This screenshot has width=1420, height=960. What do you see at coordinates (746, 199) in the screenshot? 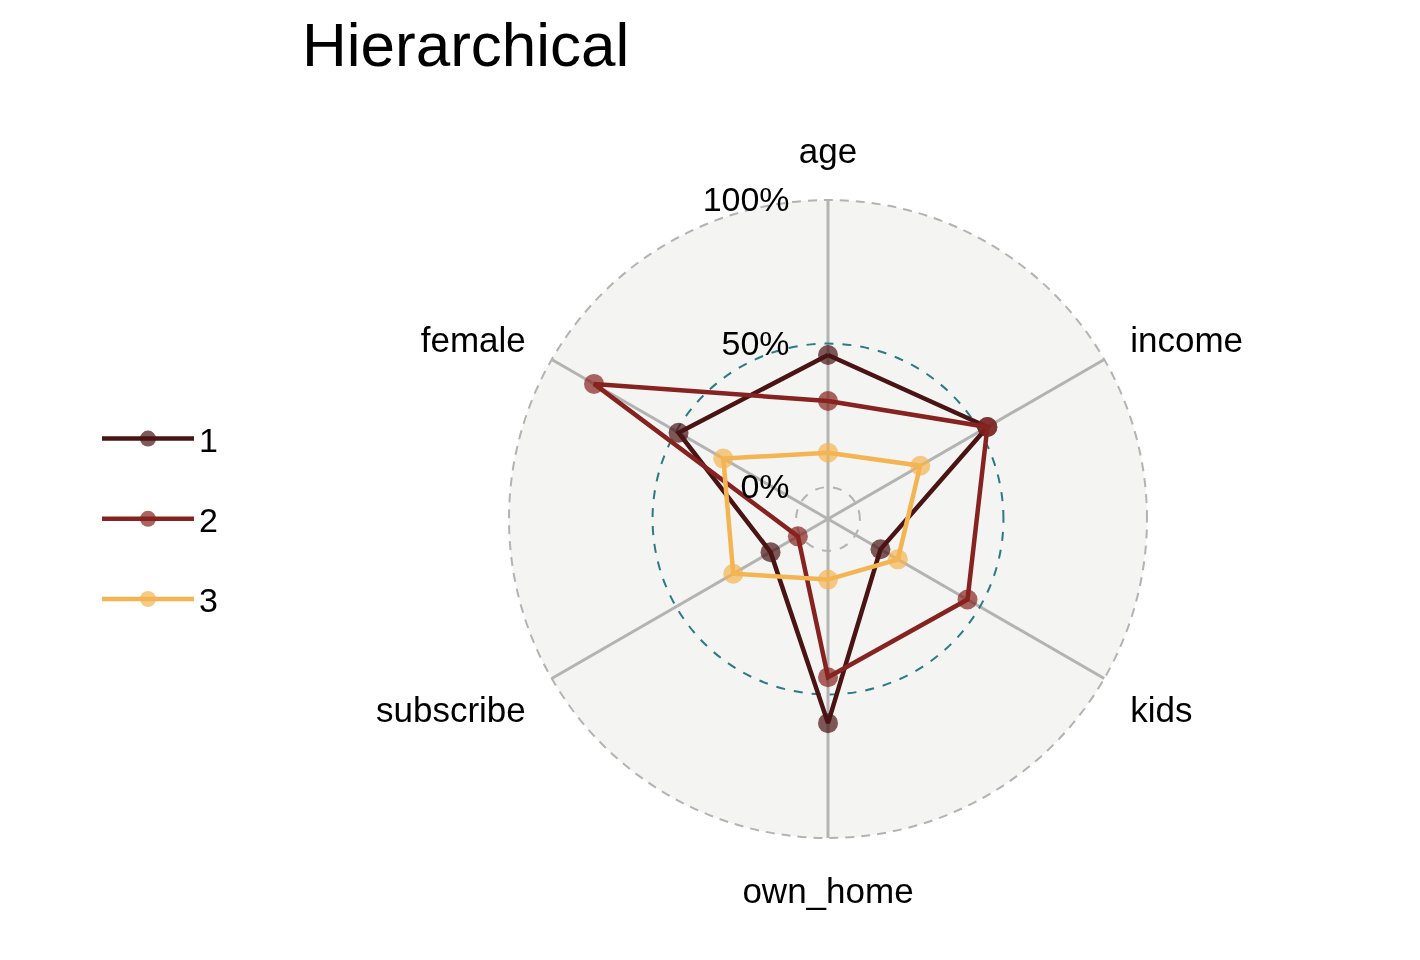
I see `y-tick-label: 100%` at bounding box center [746, 199].